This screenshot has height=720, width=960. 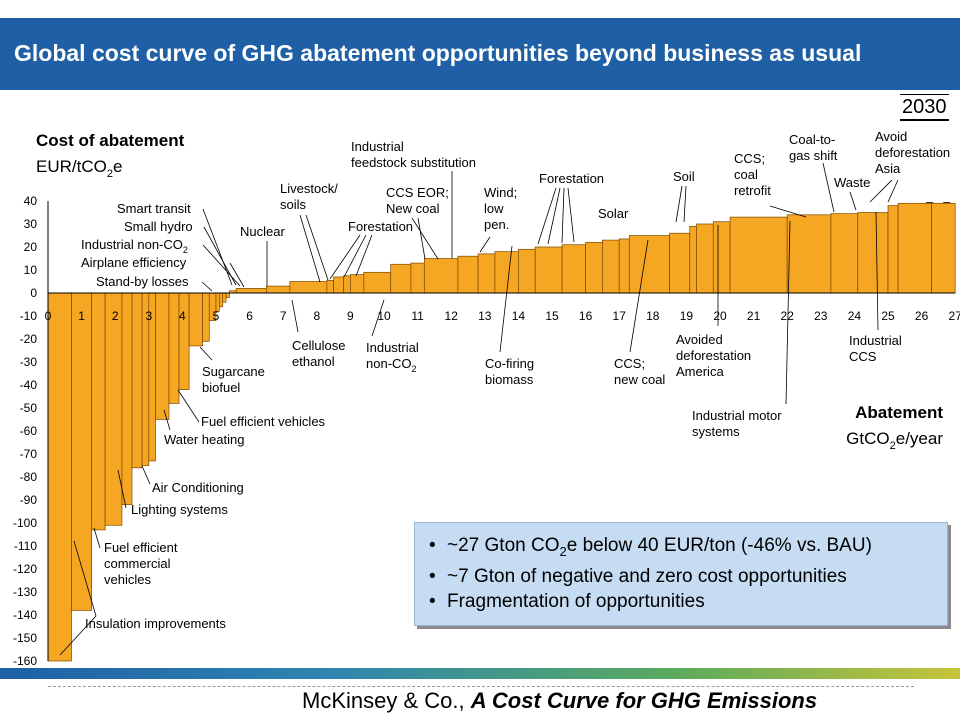 What do you see at coordinates (852, 182) in the screenshot?
I see `annotation-label: Waste` at bounding box center [852, 182].